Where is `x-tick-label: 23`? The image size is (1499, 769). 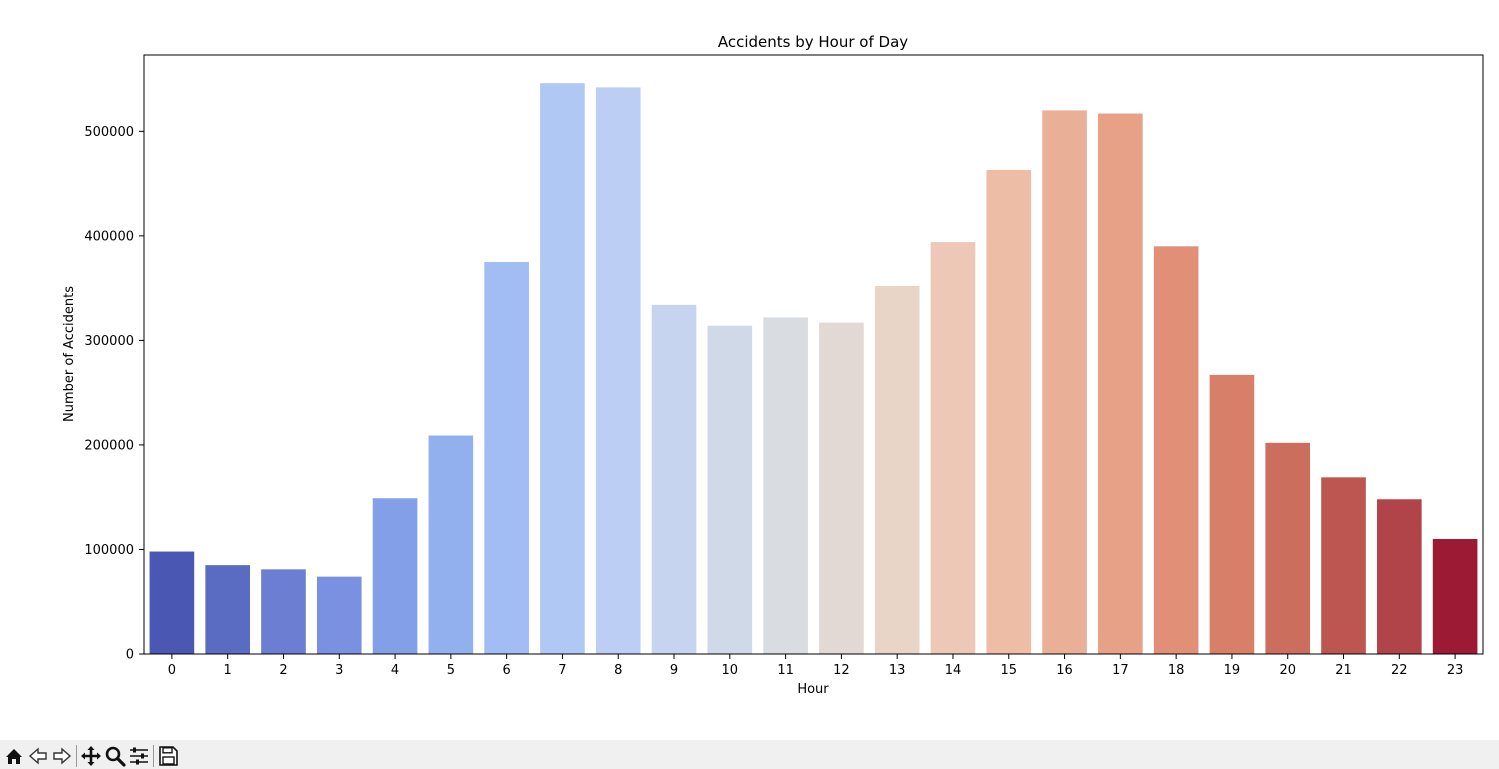
x-tick-label: 23 is located at coordinates (1455, 670).